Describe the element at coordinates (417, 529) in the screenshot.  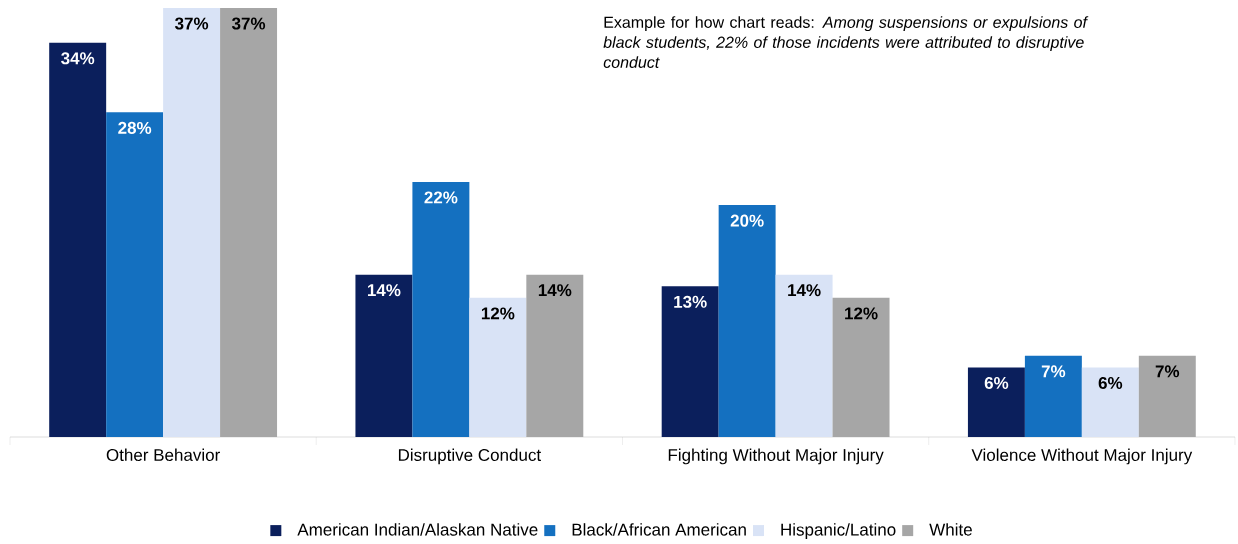
I see `legend-label: American Indian/Alaskan Native` at that location.